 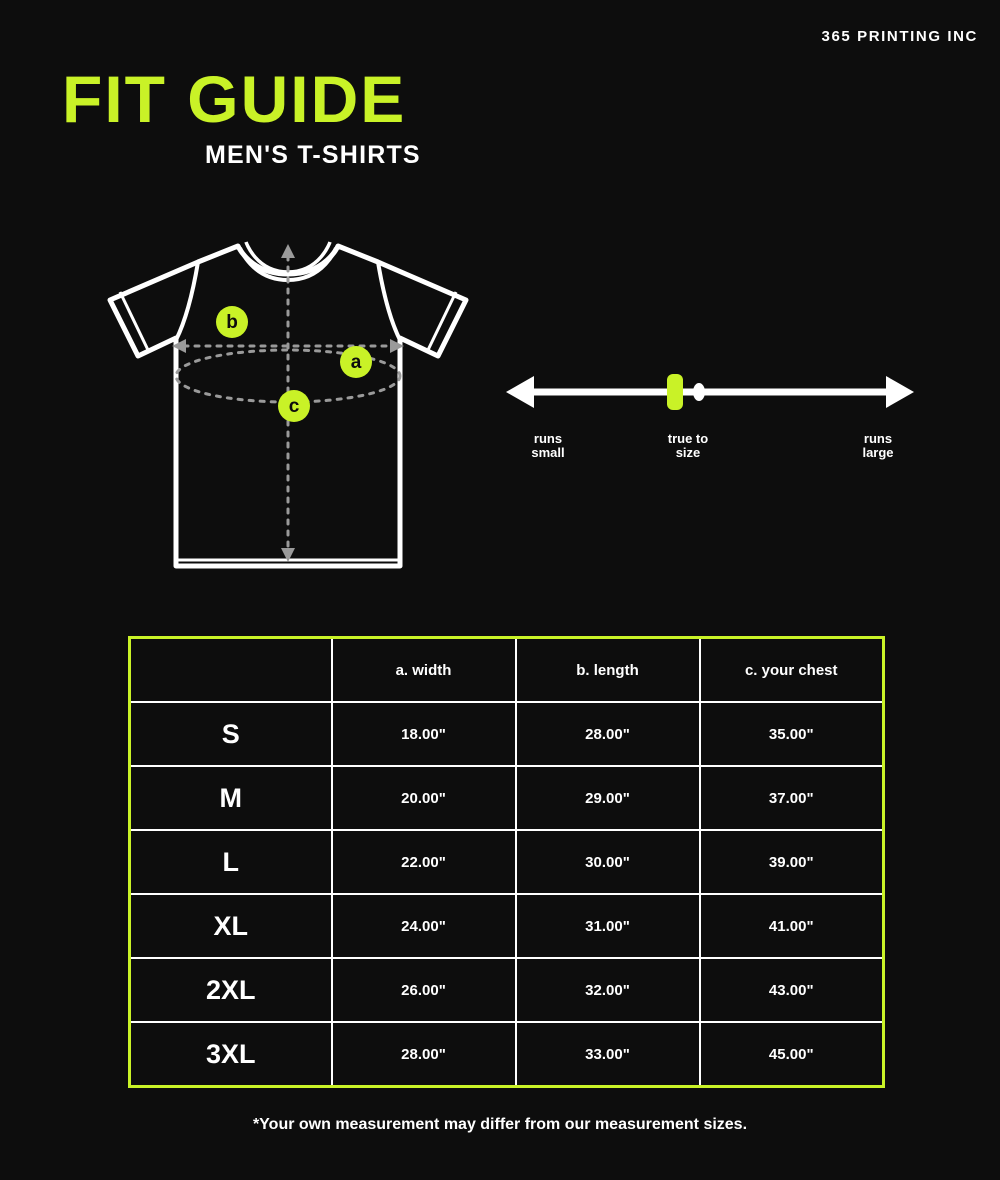 I want to click on sleeve-hem-right, so click(x=452, y=328).